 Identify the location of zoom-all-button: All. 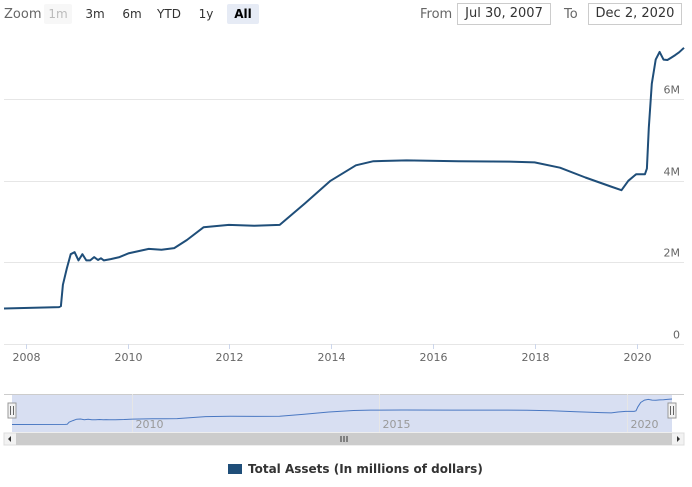
(243, 14).